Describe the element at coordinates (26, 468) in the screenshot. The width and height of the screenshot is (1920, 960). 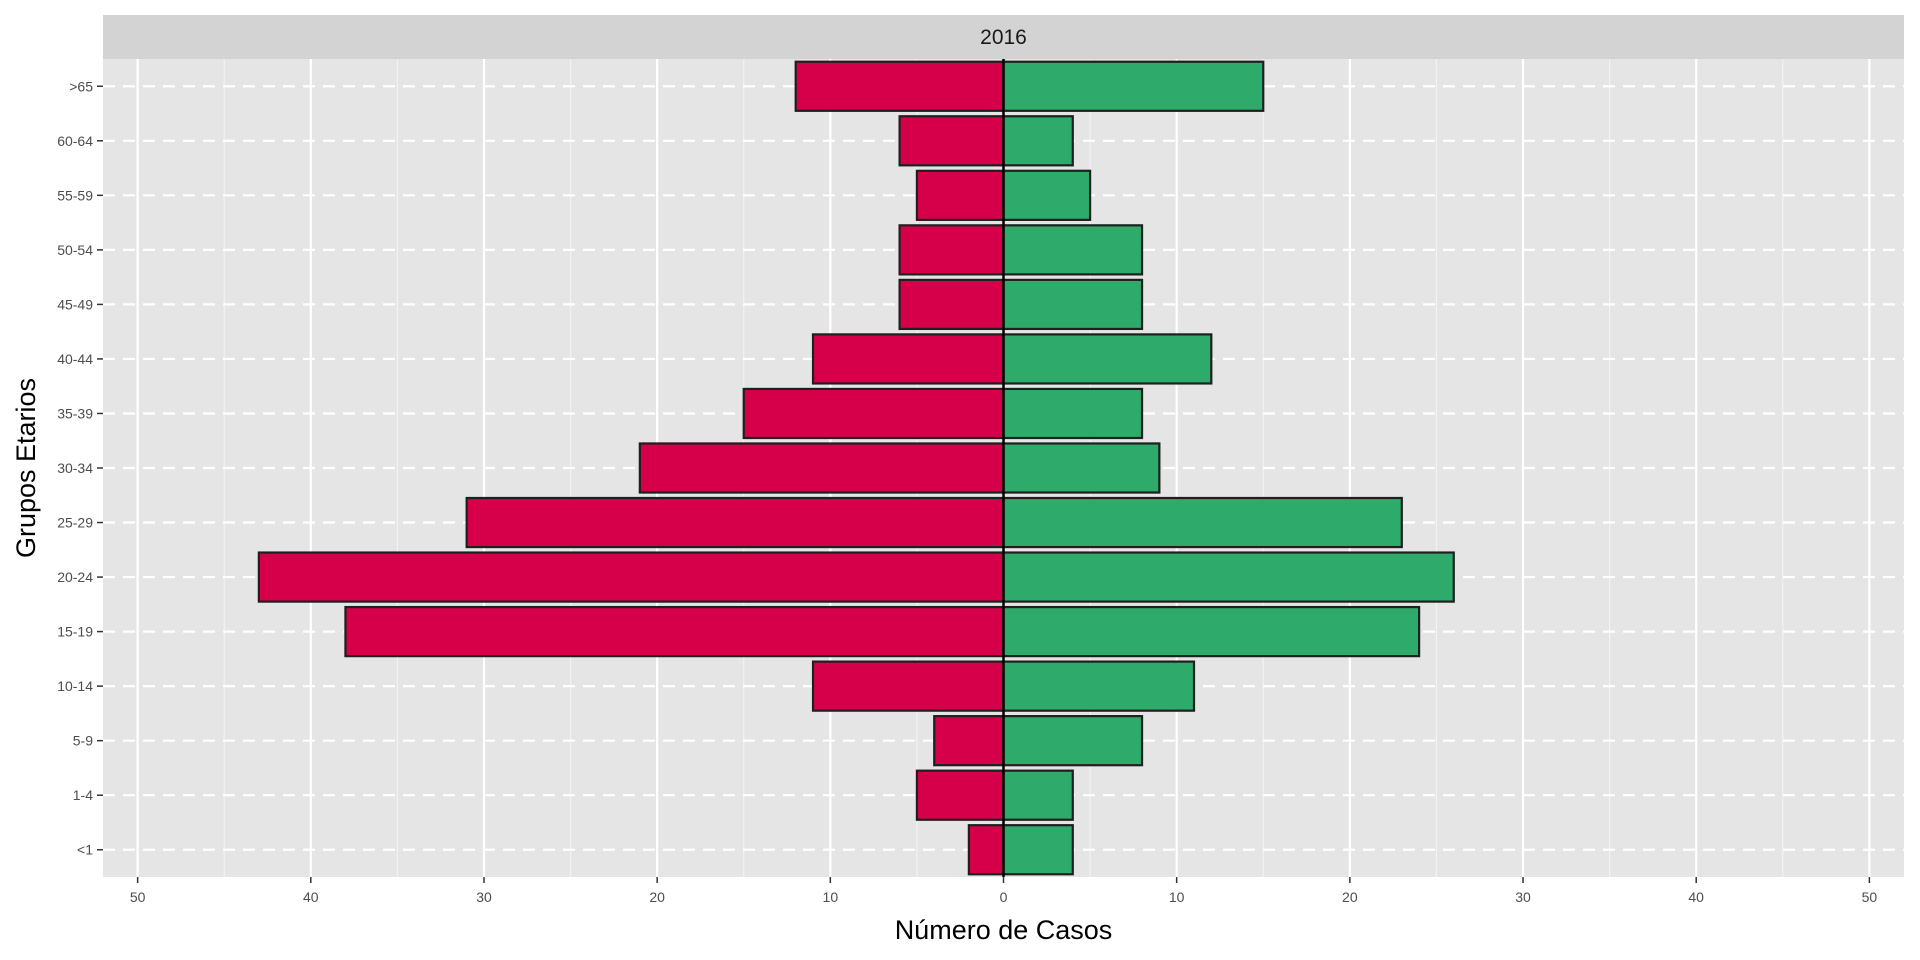
I see `y-axis-title: Grupos Etarios` at that location.